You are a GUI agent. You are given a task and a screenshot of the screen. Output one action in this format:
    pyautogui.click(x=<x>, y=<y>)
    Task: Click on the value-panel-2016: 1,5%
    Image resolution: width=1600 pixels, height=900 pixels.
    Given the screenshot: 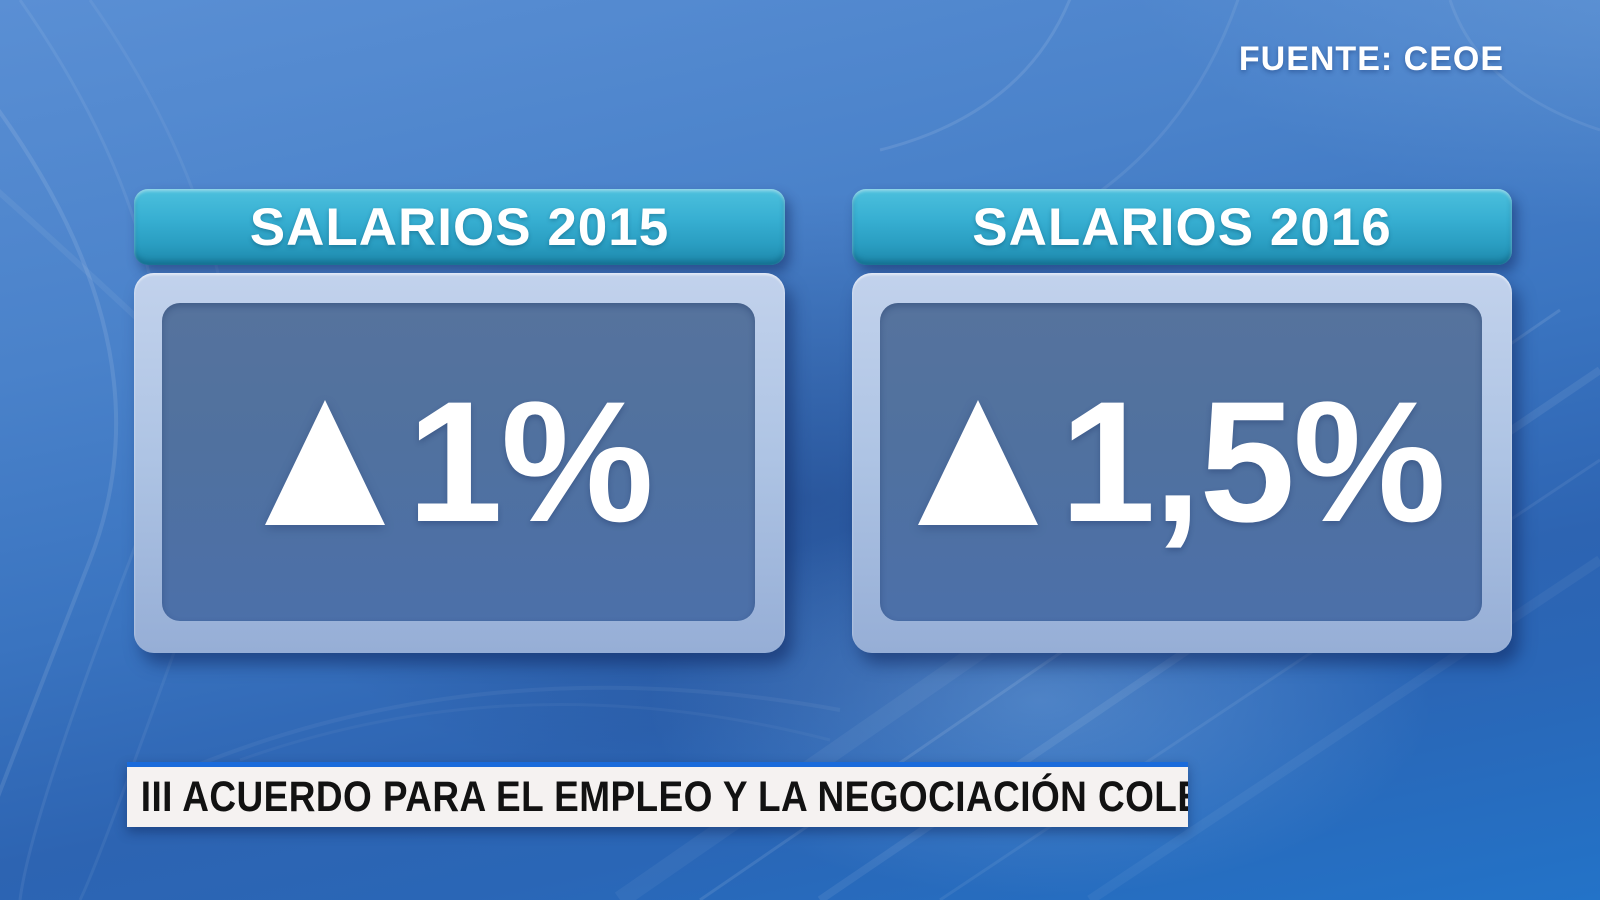 What is the action you would take?
    pyautogui.click(x=1181, y=462)
    